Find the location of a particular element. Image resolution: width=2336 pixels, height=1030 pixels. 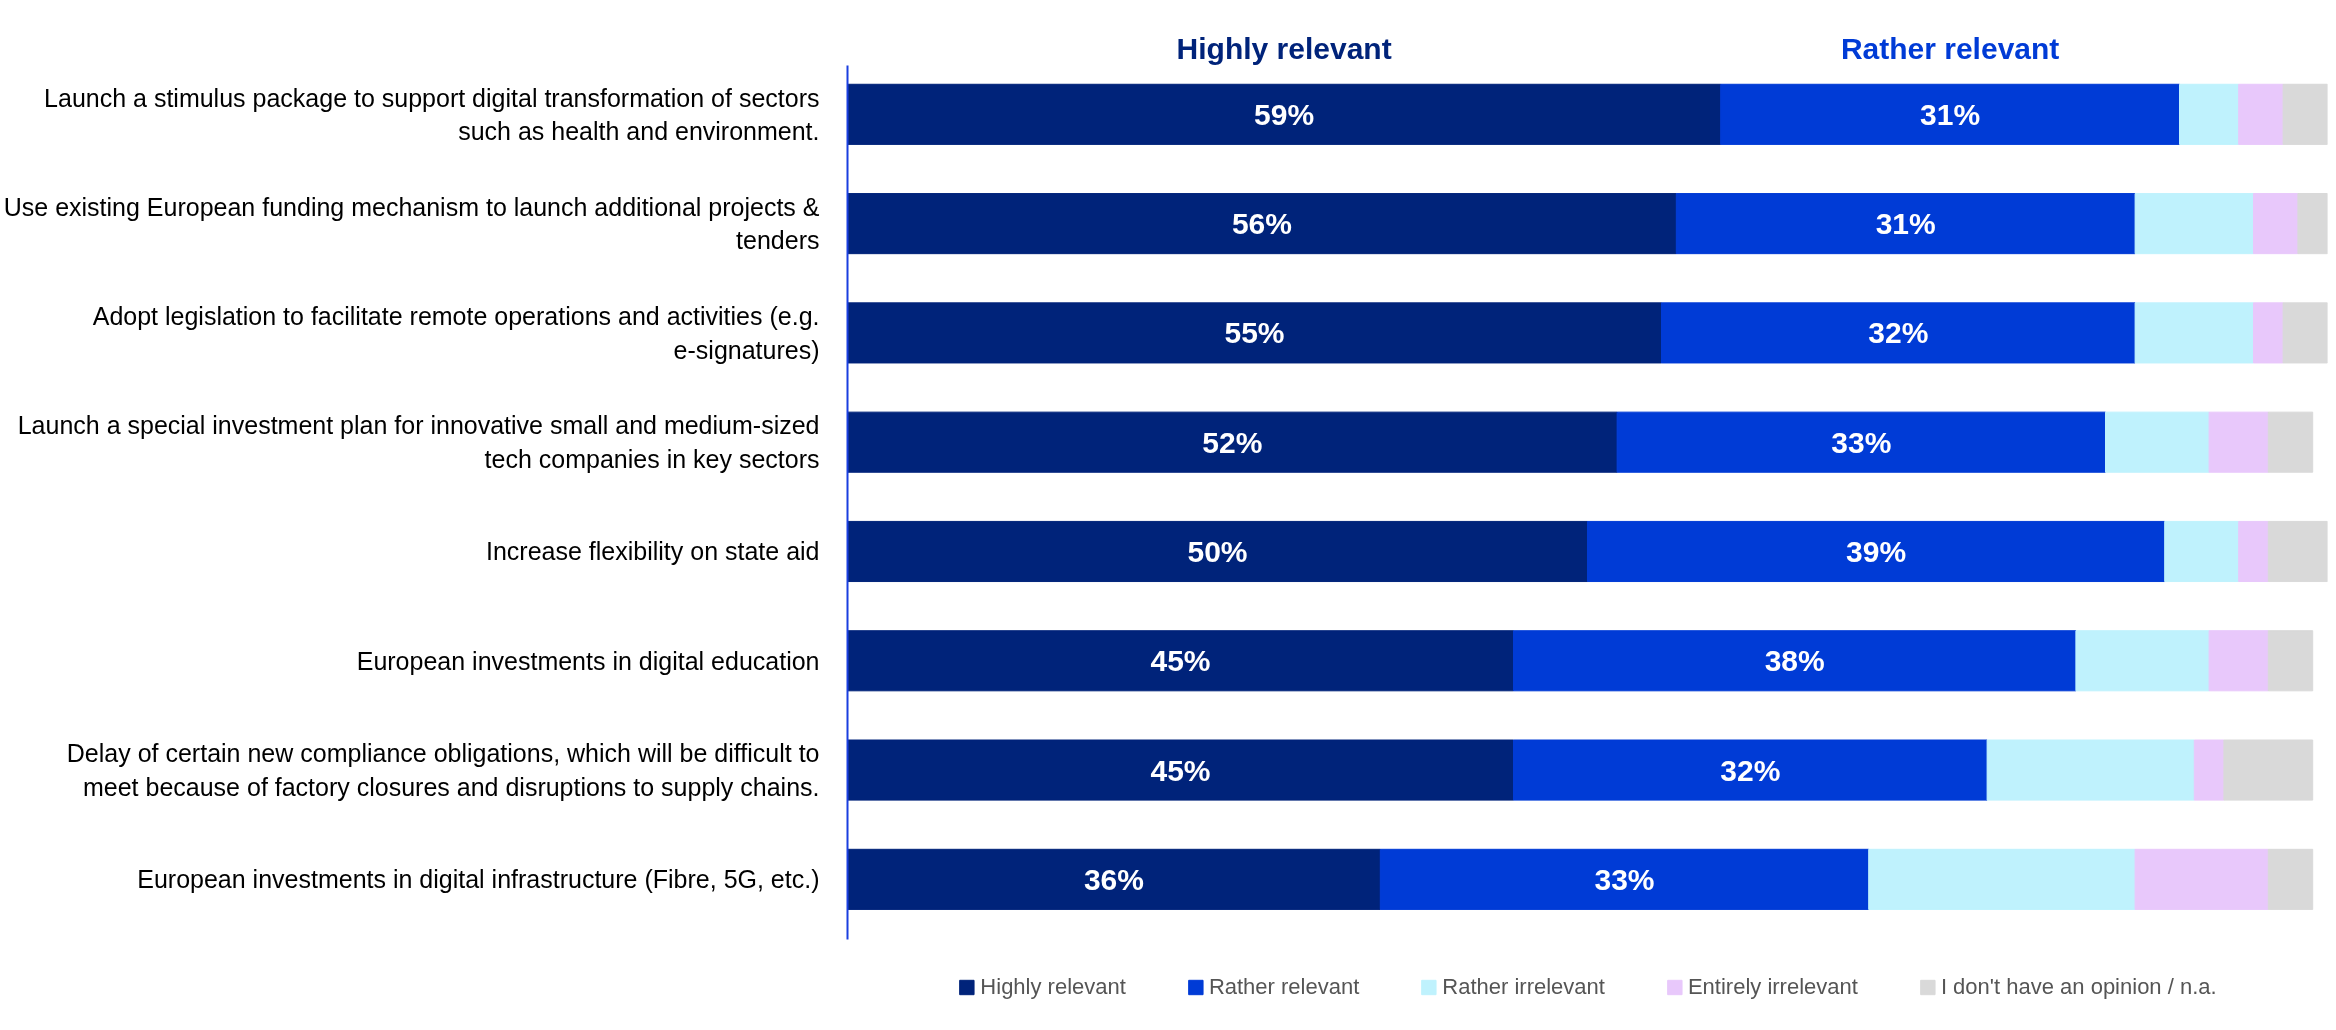

data-label: 38% is located at coordinates (1794, 661).